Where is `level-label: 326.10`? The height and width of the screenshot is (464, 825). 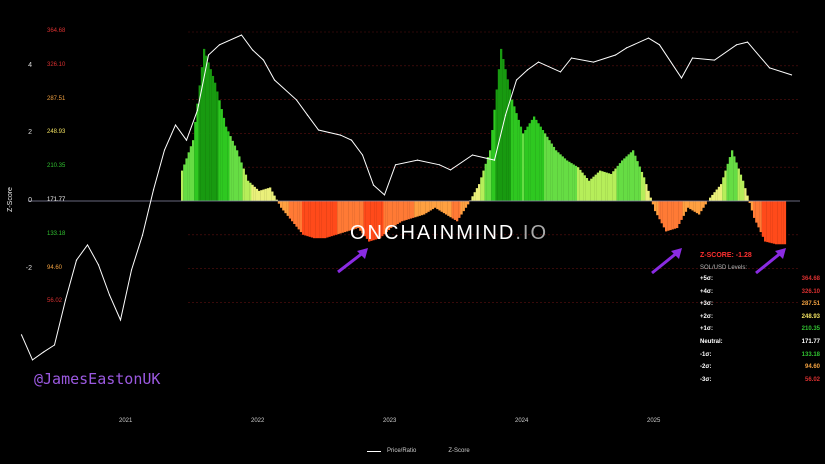 level-label: 326.10 is located at coordinates (56, 64).